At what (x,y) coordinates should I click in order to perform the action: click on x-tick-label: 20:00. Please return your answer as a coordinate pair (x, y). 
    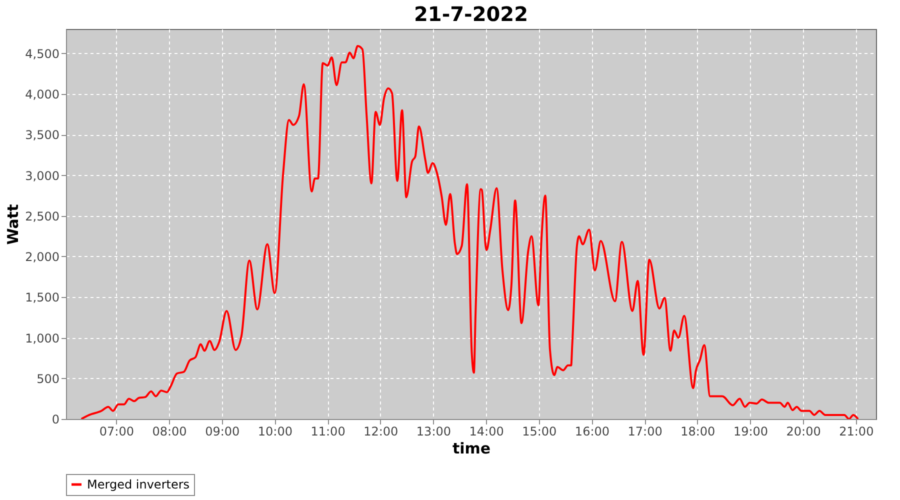
    Looking at the image, I should click on (803, 431).